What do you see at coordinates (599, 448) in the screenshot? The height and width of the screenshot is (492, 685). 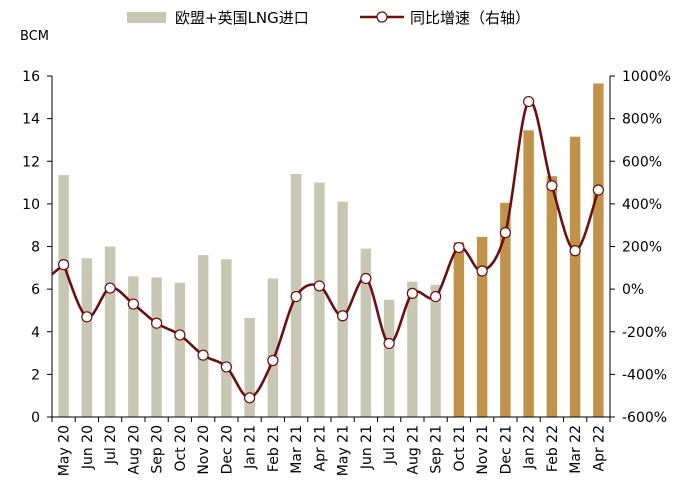 I see `x-tick-label: Apr 22` at bounding box center [599, 448].